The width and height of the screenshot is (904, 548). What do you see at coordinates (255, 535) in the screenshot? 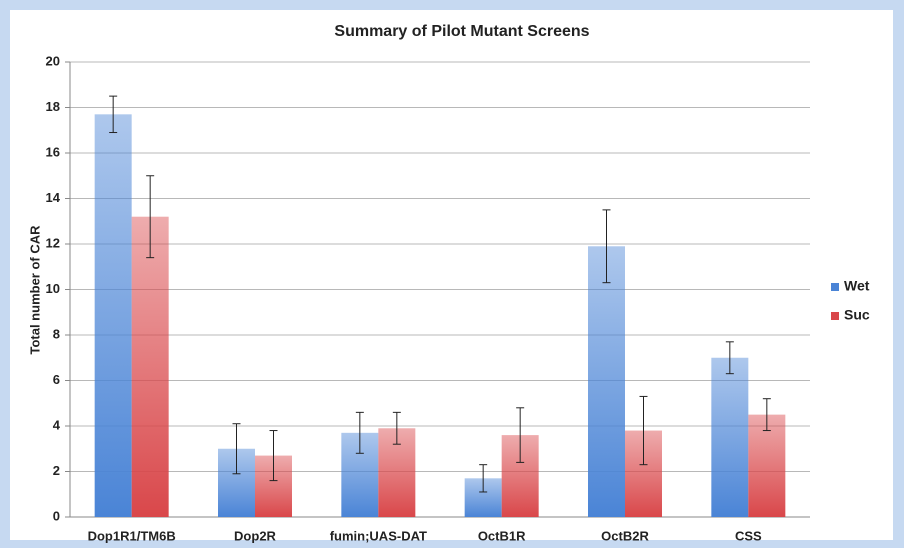
I see `x-tick-label: Dop2R` at bounding box center [255, 535].